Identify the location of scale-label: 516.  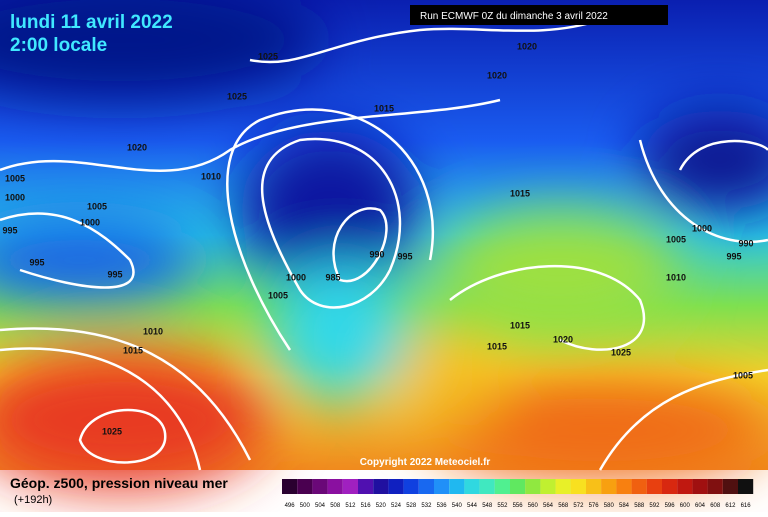
(366, 506).